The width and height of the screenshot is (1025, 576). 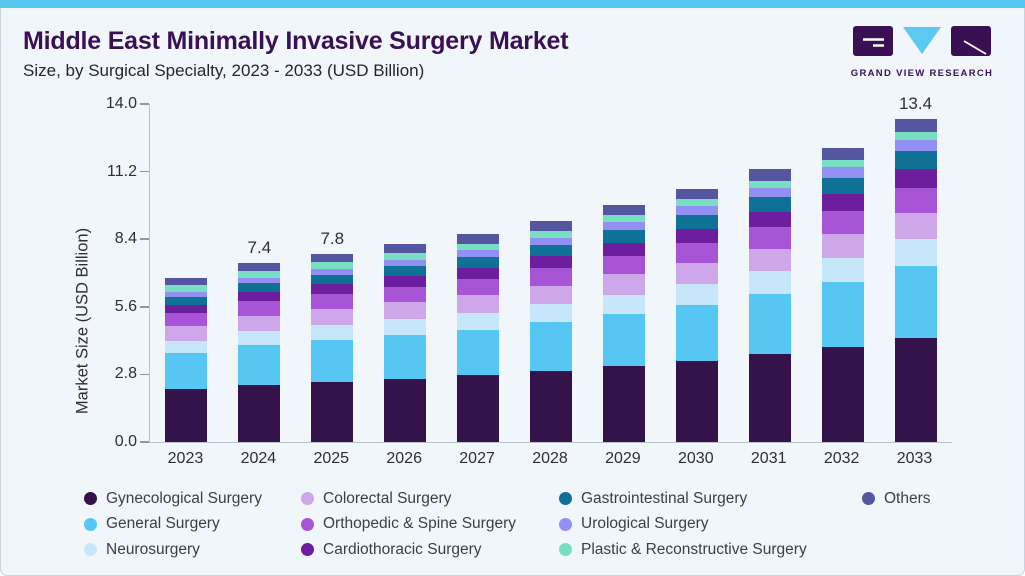 I want to click on segment-gynecological-surgery-2024, so click(x=259, y=413).